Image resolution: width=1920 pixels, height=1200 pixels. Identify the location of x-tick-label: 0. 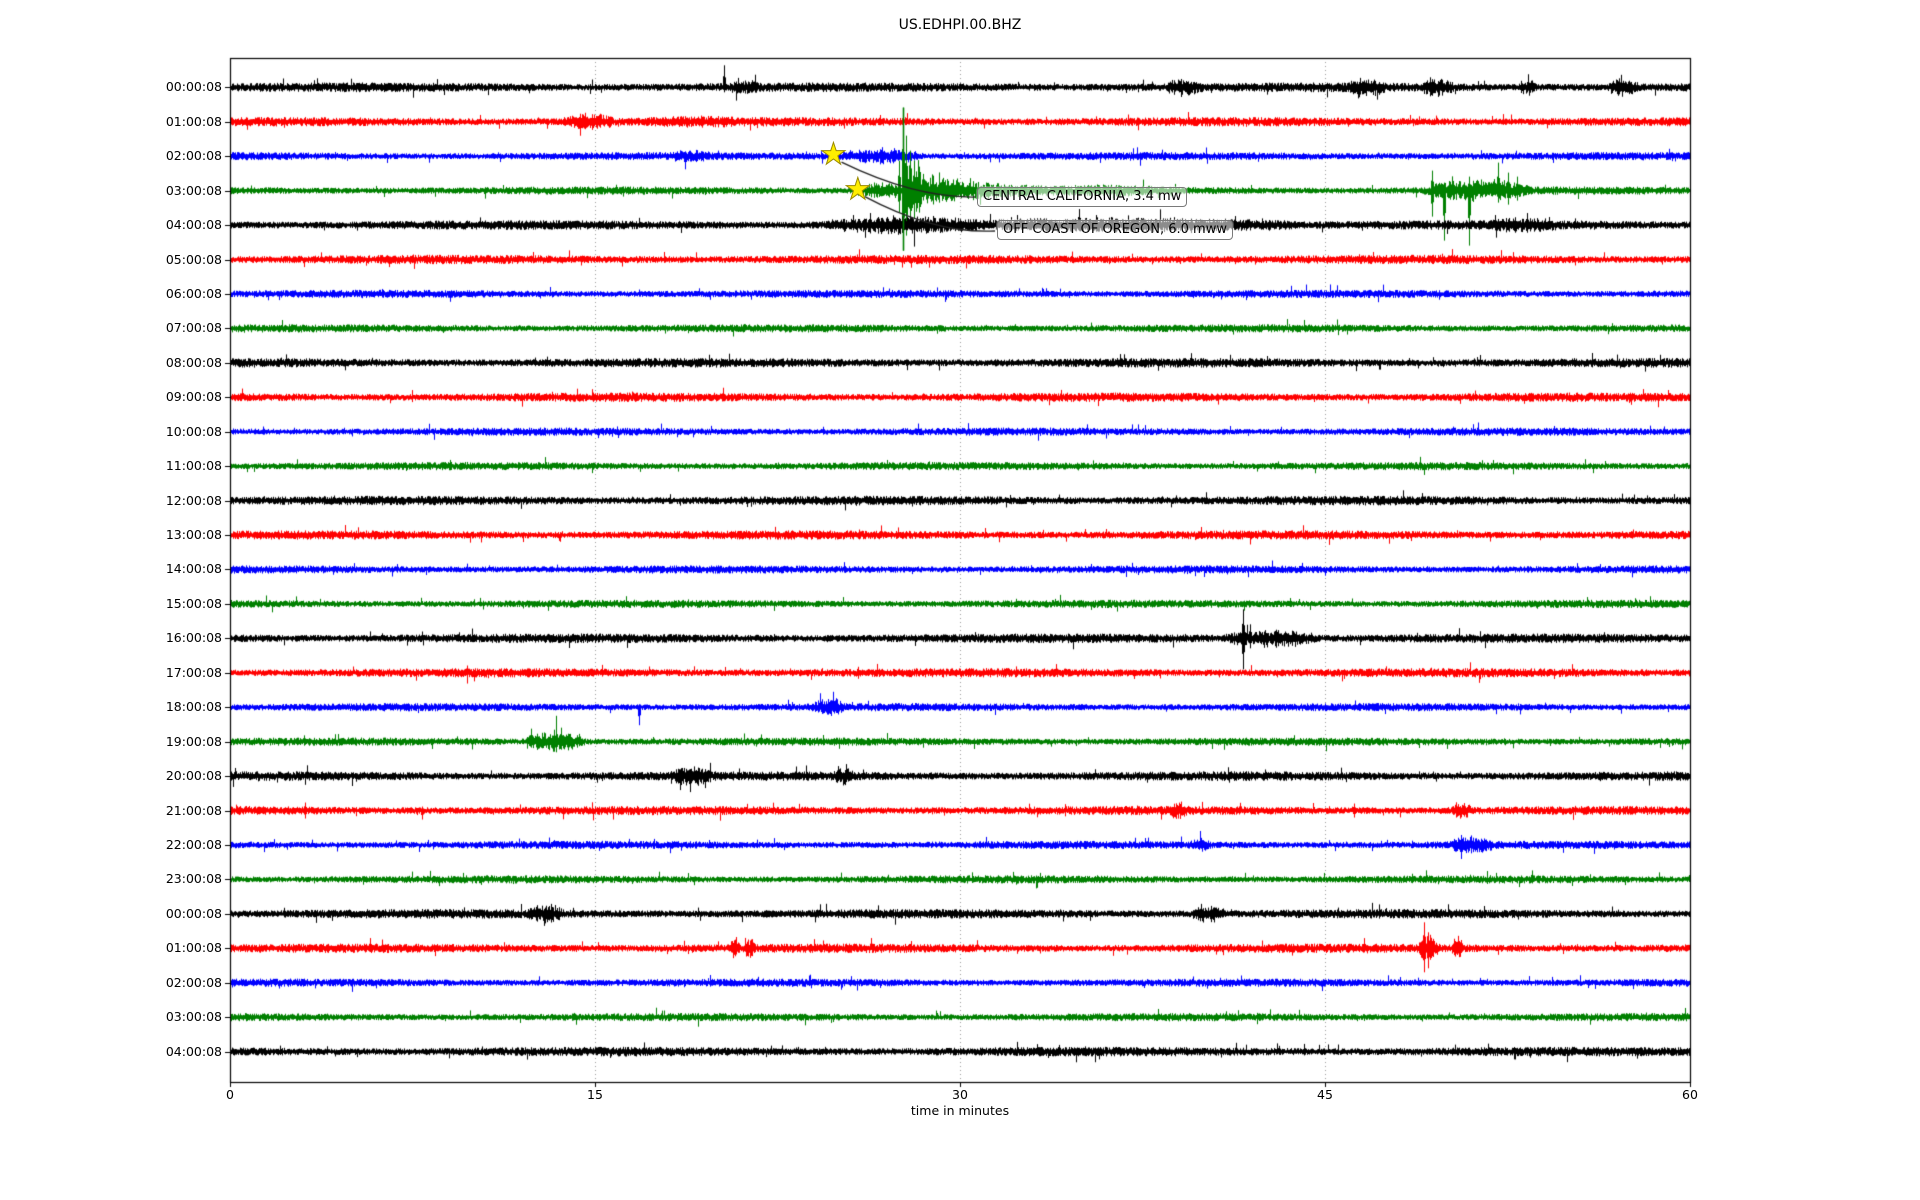
(230, 1094).